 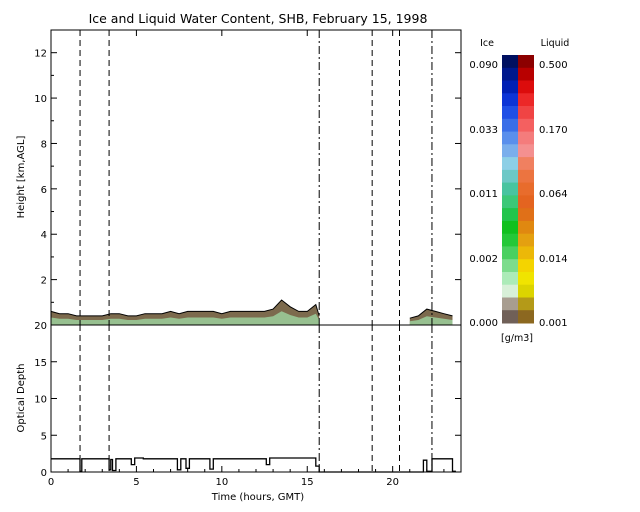 I want to click on time-x-tick-label: 0, so click(x=51, y=482).